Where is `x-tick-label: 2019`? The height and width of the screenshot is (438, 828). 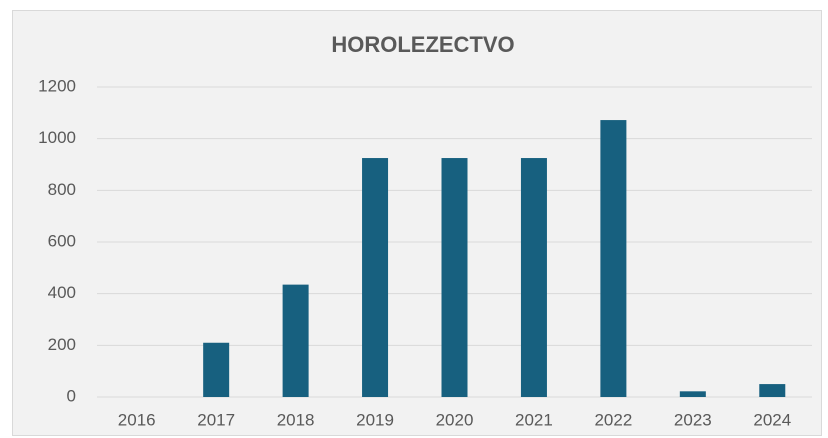 x-tick-label: 2019 is located at coordinates (375, 419).